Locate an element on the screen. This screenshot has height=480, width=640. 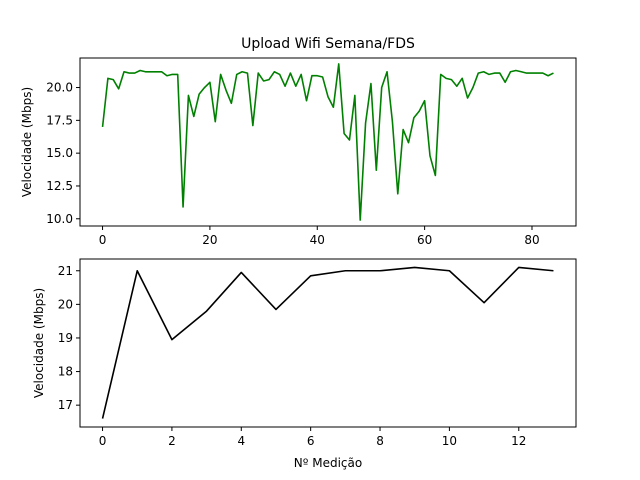
top-x-tick-label: 40 is located at coordinates (317, 240).